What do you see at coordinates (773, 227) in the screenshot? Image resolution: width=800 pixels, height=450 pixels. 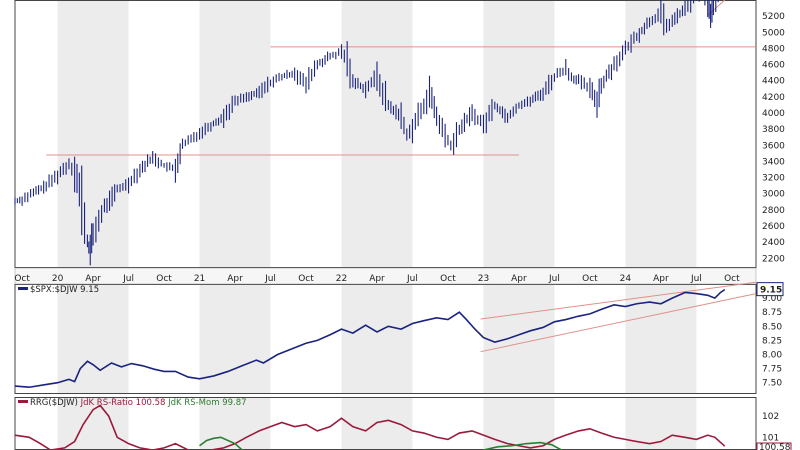 I see `y-tick-label: 2600` at bounding box center [773, 227].